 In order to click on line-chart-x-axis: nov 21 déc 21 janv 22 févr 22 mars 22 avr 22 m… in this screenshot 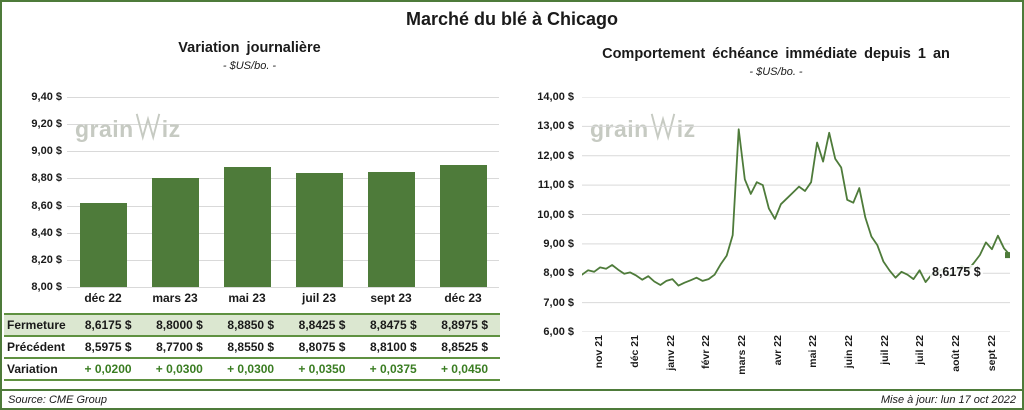, I will do `click(796, 363)`.